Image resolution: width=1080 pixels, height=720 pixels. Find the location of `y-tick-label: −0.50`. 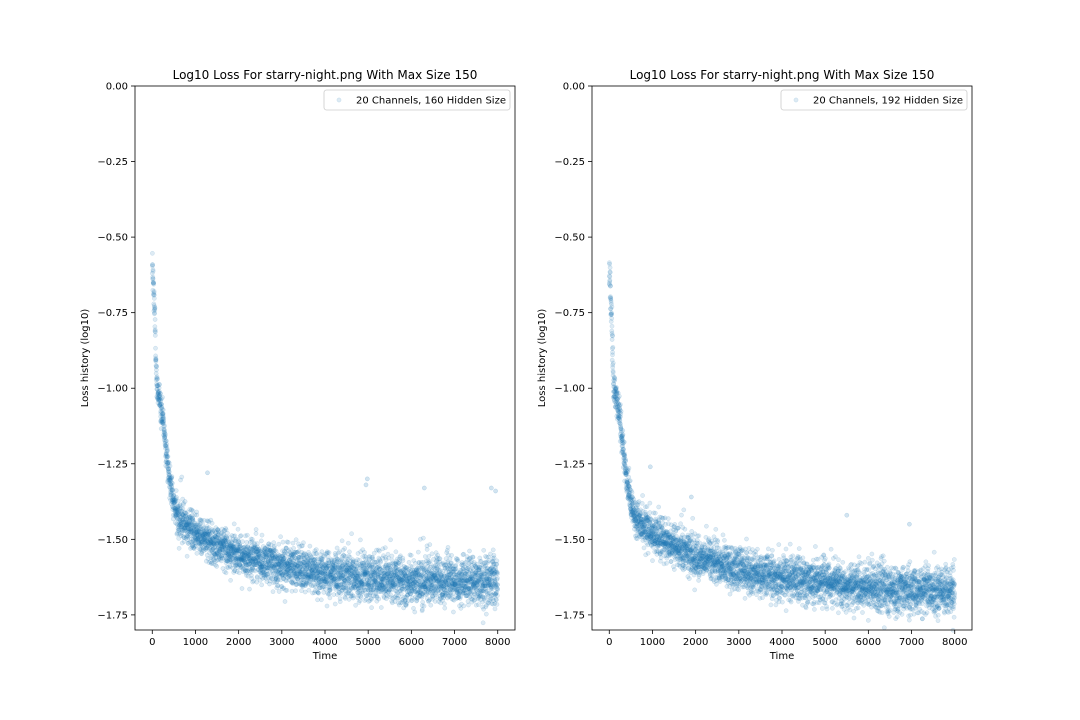

y-tick-label: −0.50 is located at coordinates (112, 238).